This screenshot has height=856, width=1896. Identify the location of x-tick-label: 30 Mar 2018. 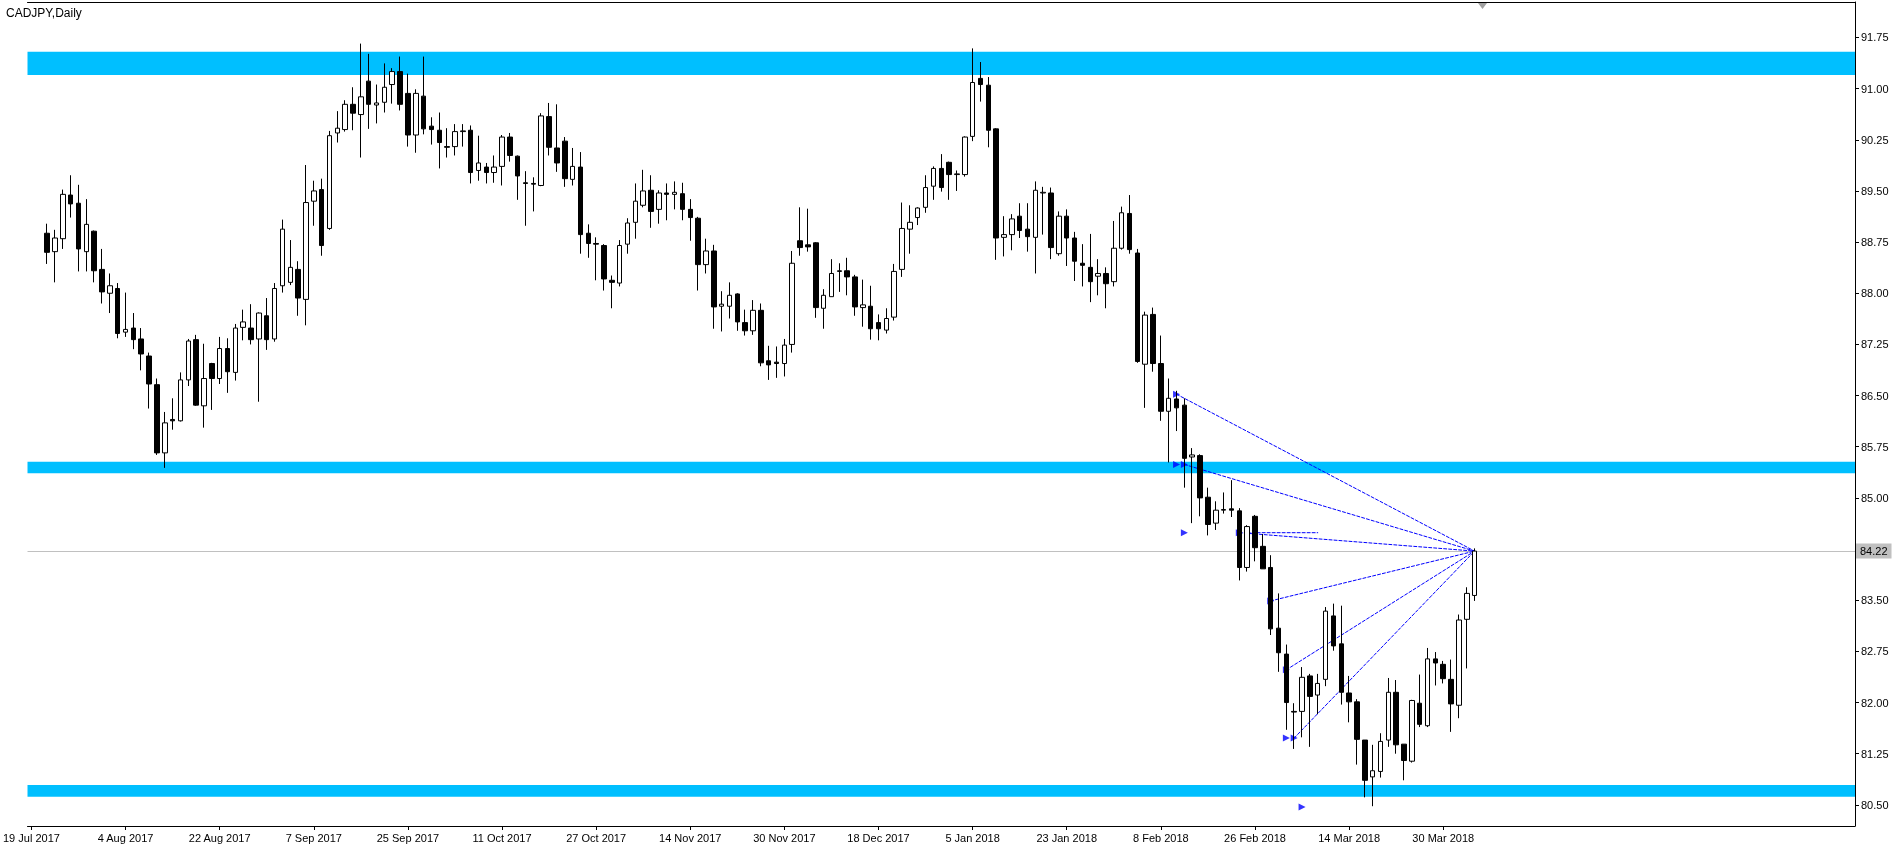
(1443, 837).